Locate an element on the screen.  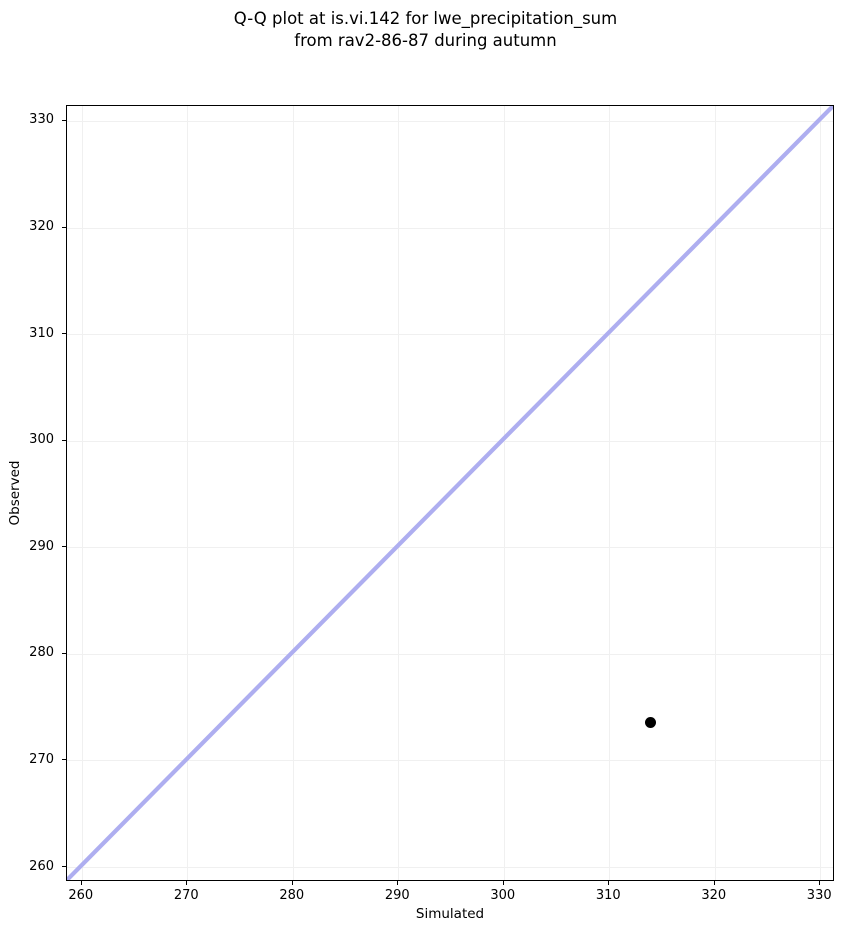
x-tick-label-270: 270 is located at coordinates (186, 895).